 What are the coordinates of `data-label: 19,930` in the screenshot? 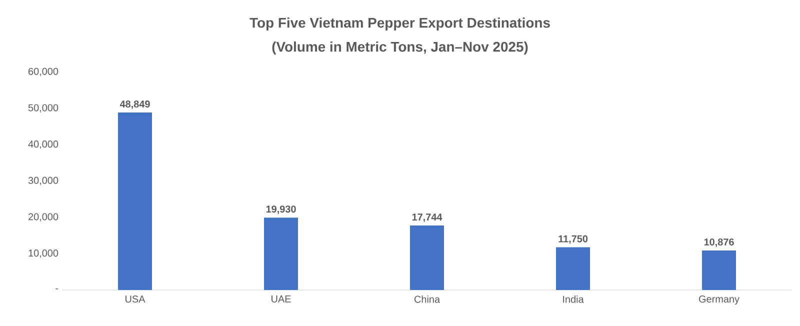 It's located at (281, 210).